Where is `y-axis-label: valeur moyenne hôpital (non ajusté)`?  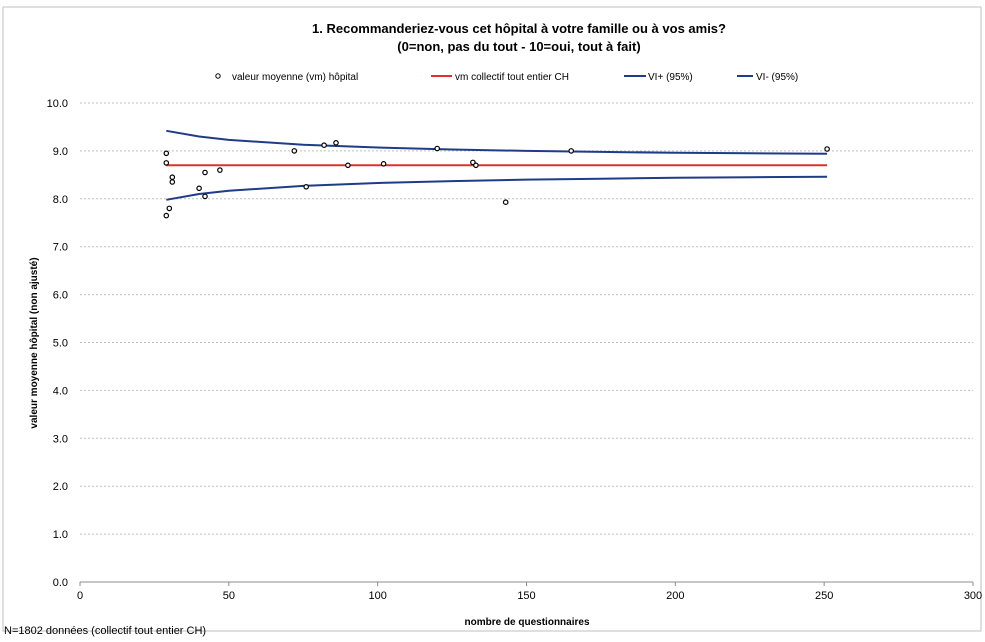
y-axis-label: valeur moyenne hôpital (non ajusté) is located at coordinates (34, 342).